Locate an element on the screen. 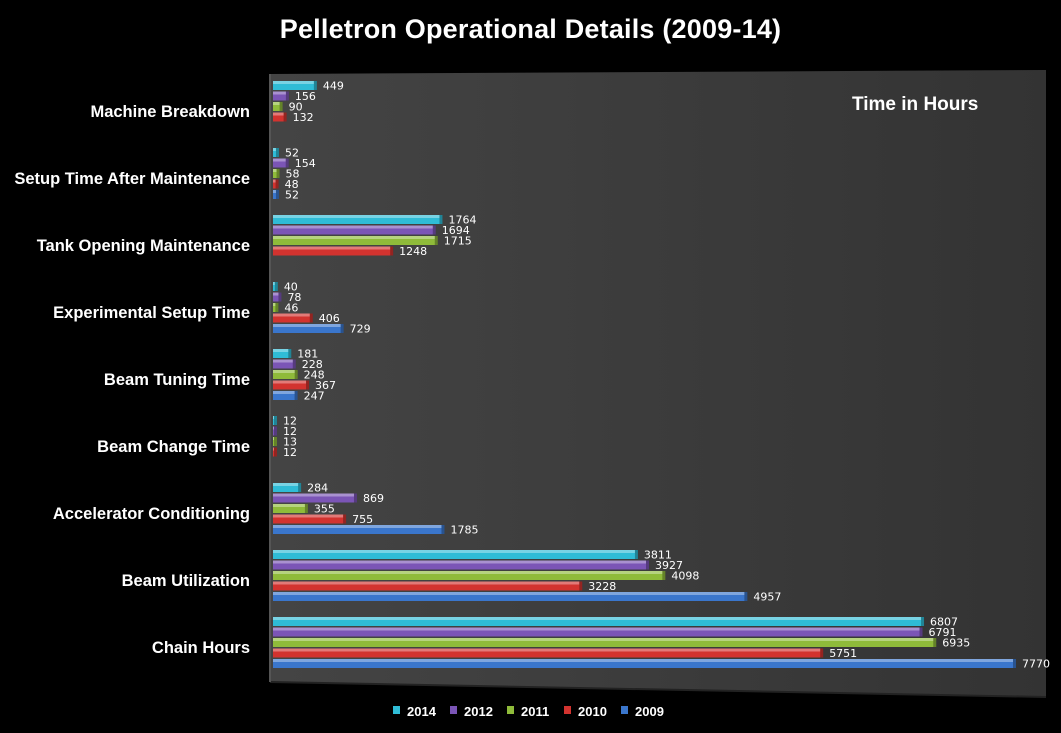  data-label: 156 is located at coordinates (305, 96).